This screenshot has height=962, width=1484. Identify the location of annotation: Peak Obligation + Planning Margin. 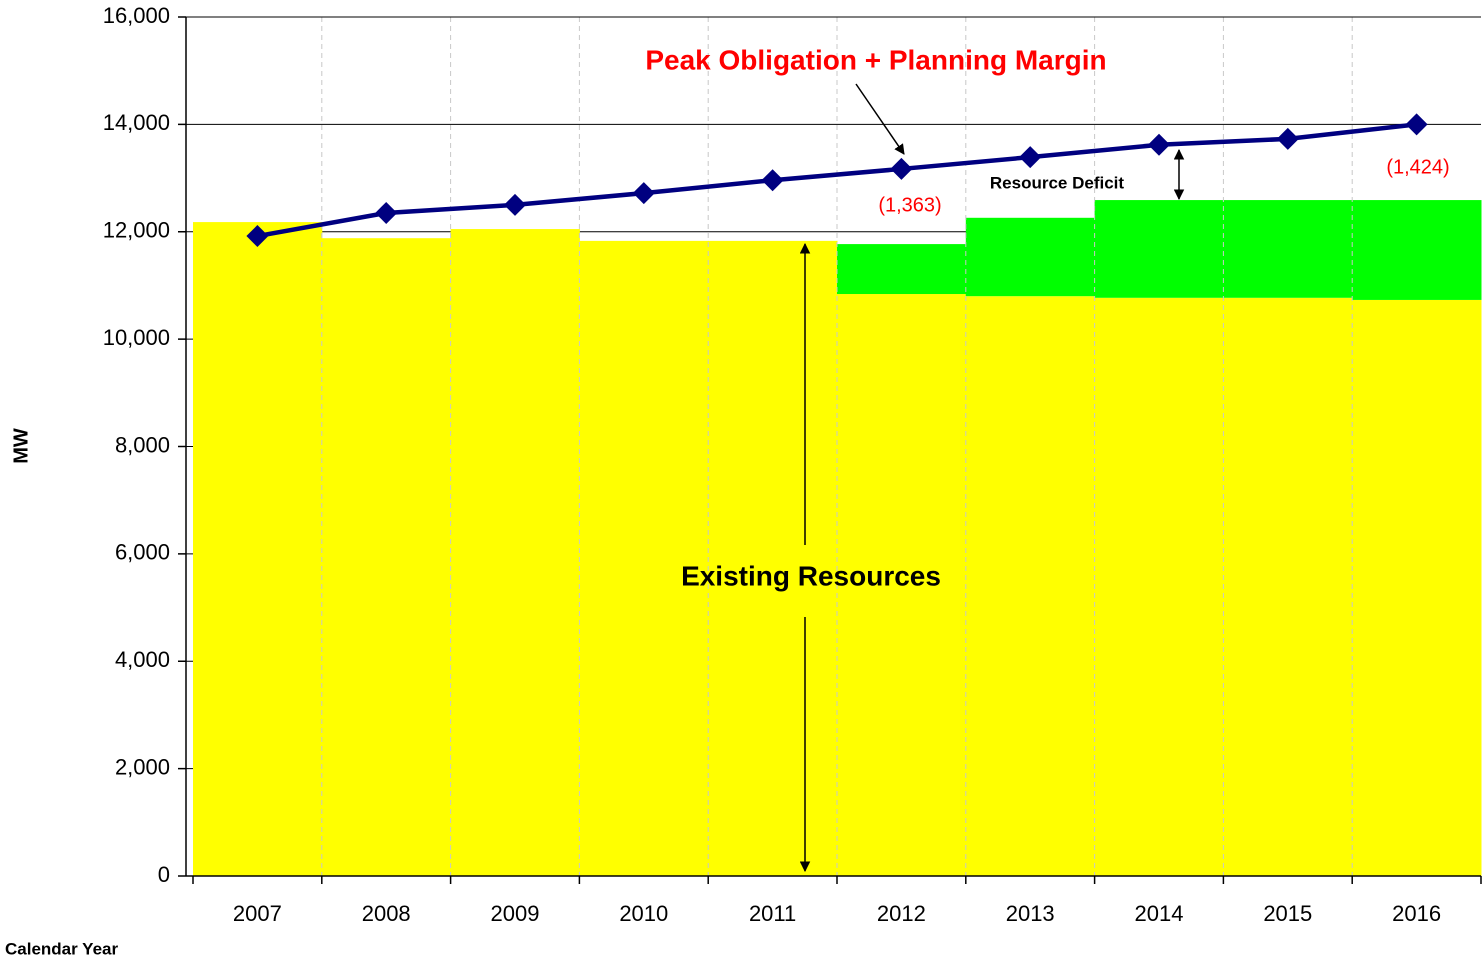
(875, 59).